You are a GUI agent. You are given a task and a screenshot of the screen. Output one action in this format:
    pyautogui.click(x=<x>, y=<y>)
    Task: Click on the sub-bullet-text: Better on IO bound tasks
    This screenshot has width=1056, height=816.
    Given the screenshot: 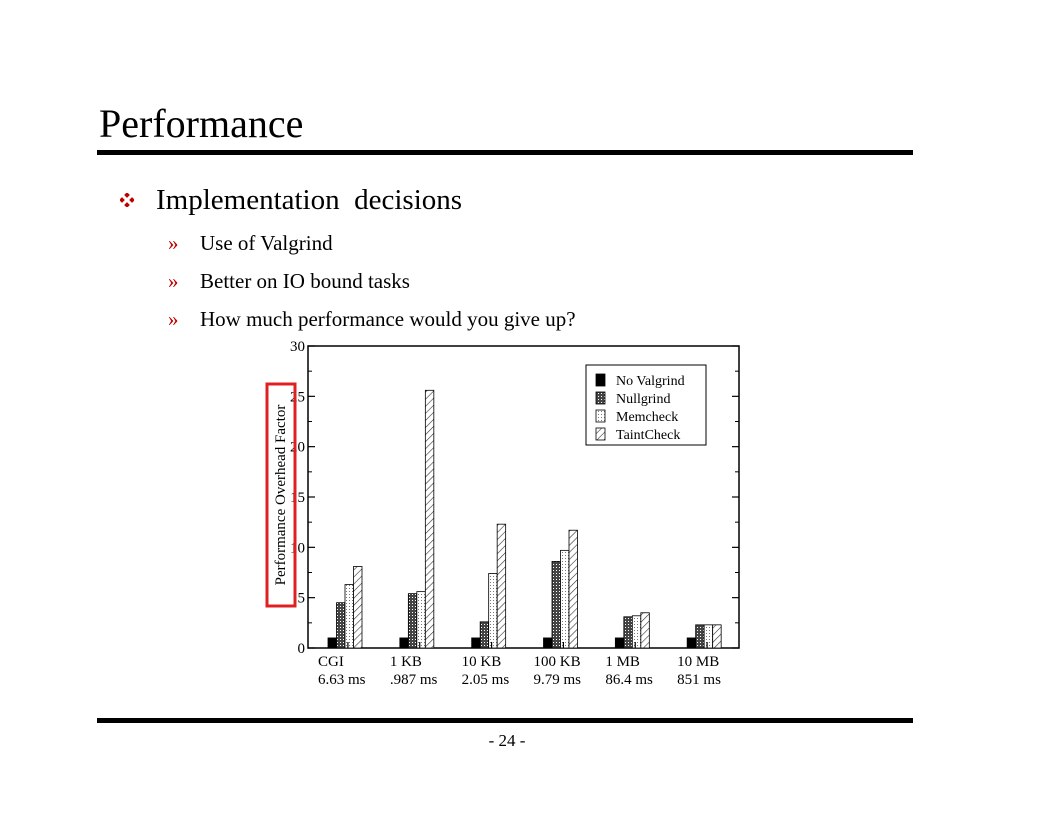 What is the action you would take?
    pyautogui.click(x=305, y=281)
    